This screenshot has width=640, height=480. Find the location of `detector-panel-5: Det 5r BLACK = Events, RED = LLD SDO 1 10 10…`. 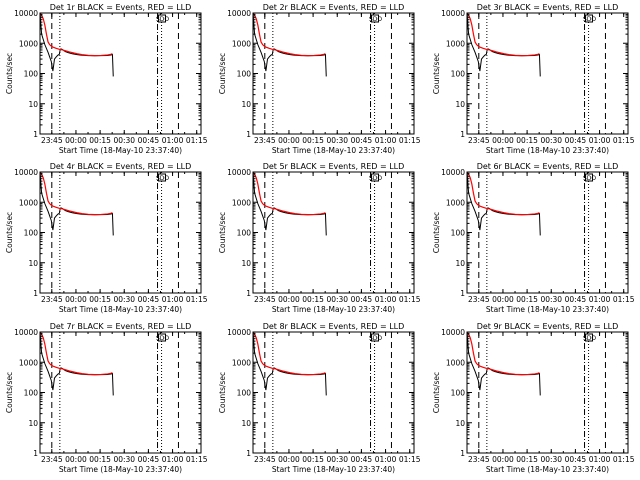

detector-panel-5: Det 5r BLACK = Events, RED = LLD SDO 1 10 10… is located at coordinates (319, 238).